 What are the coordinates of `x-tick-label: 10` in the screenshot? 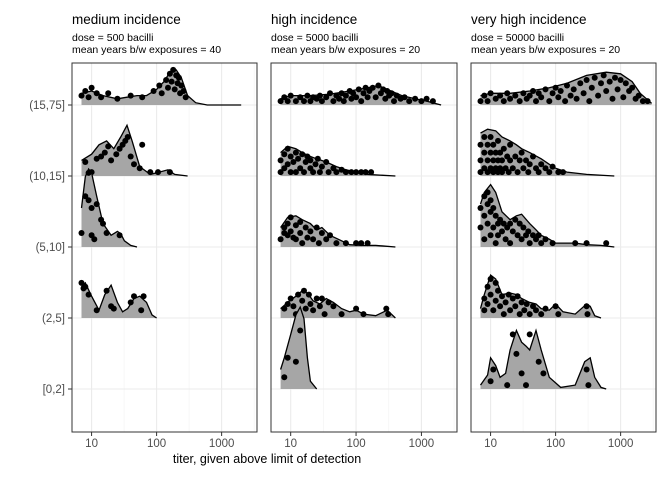 It's located at (290, 444).